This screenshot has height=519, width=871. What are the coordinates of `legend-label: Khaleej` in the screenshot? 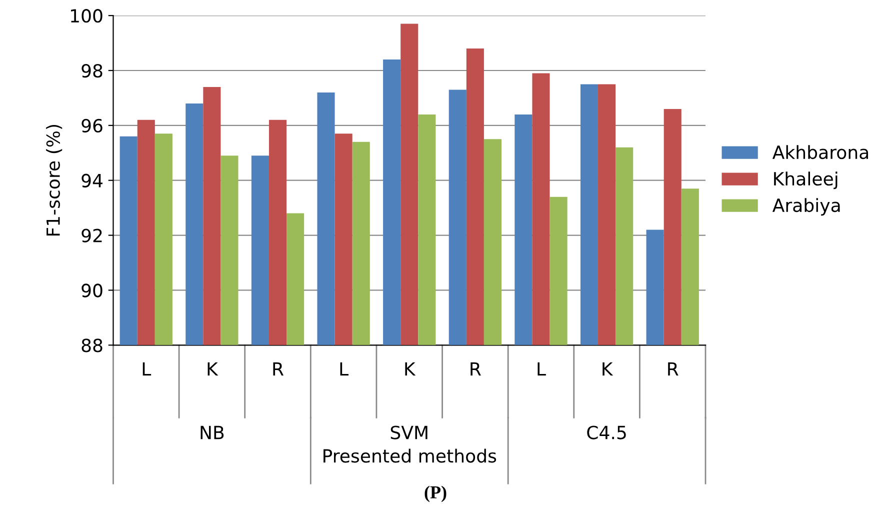 It's located at (806, 181).